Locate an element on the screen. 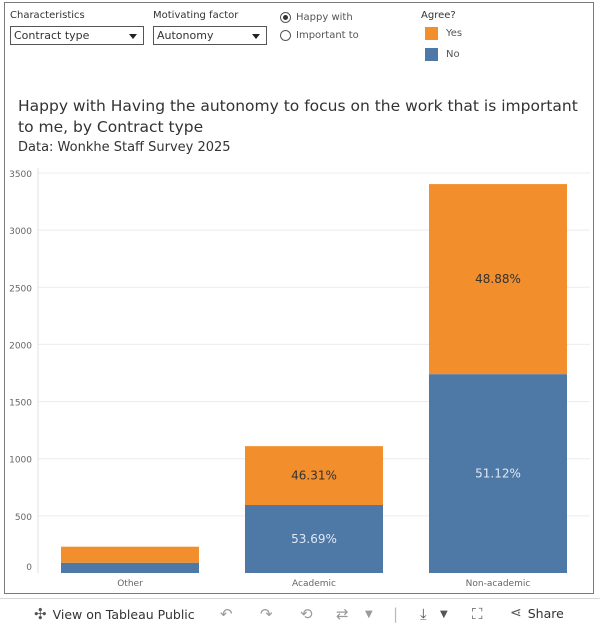 The height and width of the screenshot is (628, 600). motivating-factor-value: Autonomy is located at coordinates (185, 35).